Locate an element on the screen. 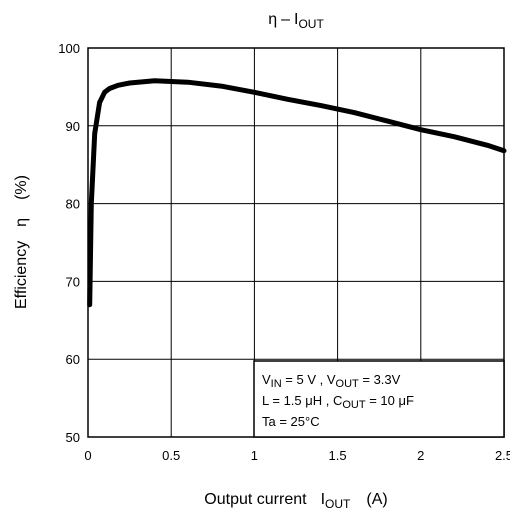 The height and width of the screenshot is (519, 510). y-tick-label: 90 is located at coordinates (73, 126).